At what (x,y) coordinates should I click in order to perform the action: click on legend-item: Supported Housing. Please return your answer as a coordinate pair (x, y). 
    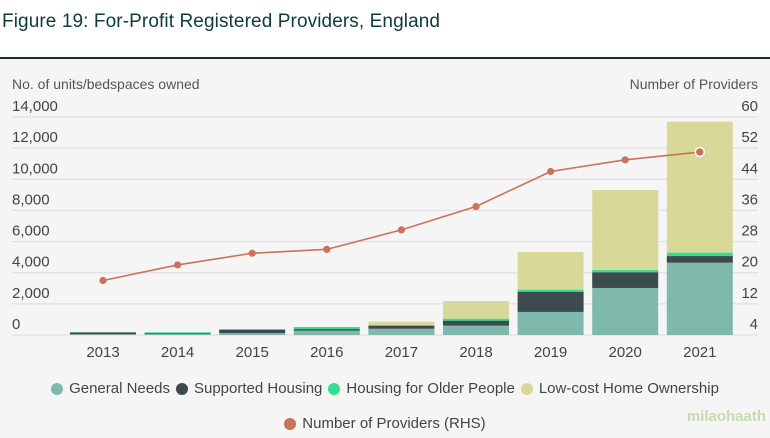
    Looking at the image, I should click on (249, 388).